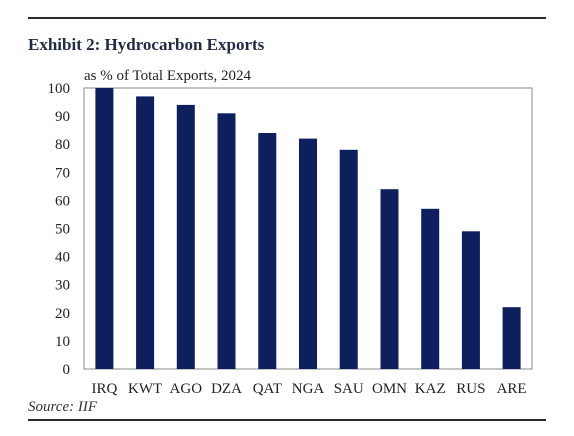 Image resolution: width=574 pixels, height=436 pixels. I want to click on bar-qat, so click(267, 251).